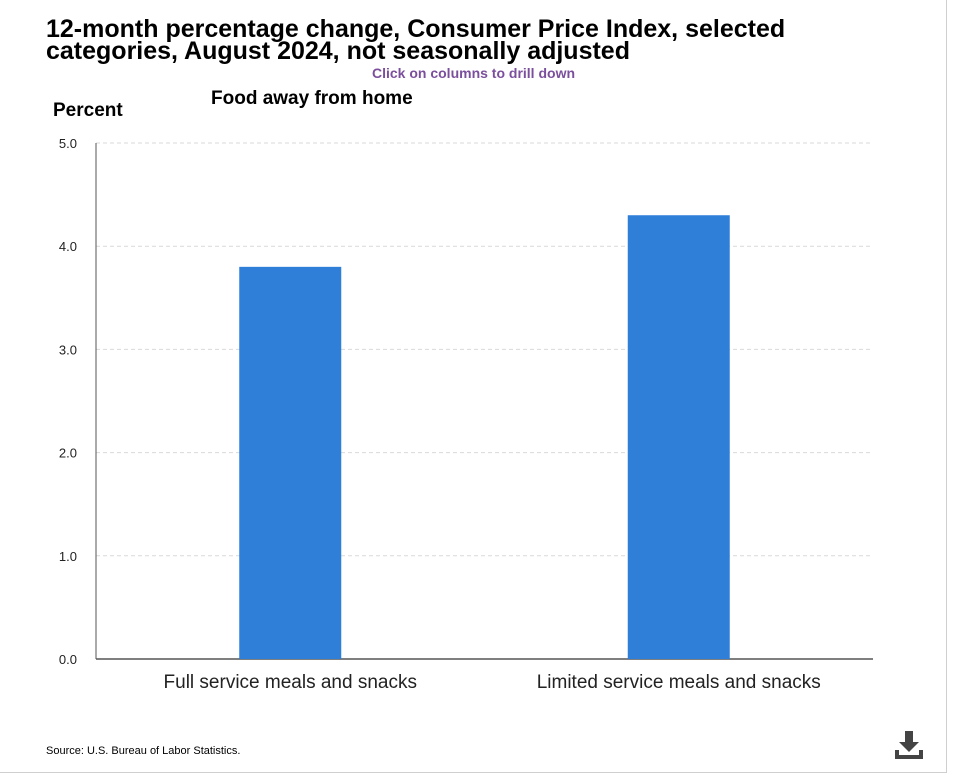 This screenshot has width=965, height=775. I want to click on y-tick-label: 4.0, so click(68, 246).